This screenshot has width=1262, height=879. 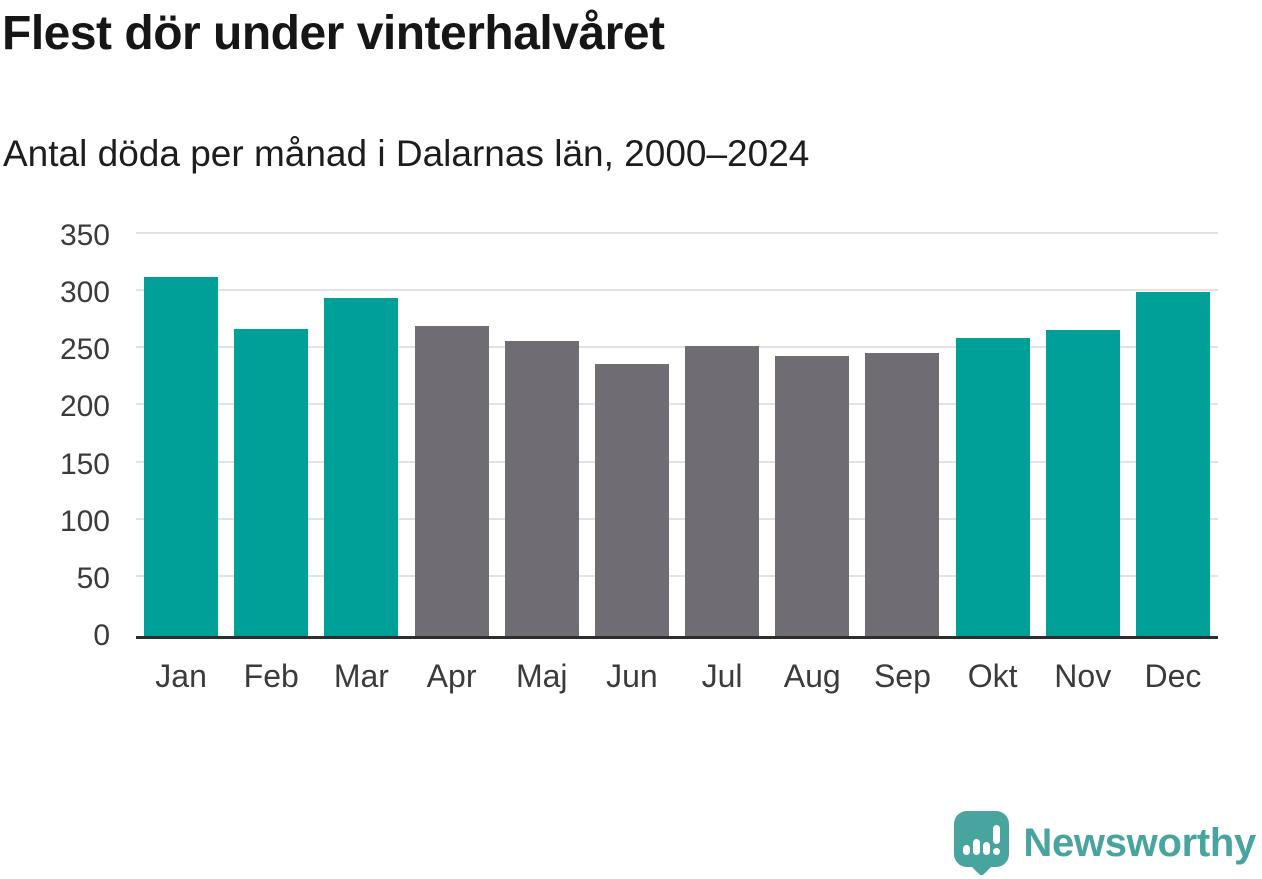 What do you see at coordinates (722, 490) in the screenshot?
I see `bar-jul` at bounding box center [722, 490].